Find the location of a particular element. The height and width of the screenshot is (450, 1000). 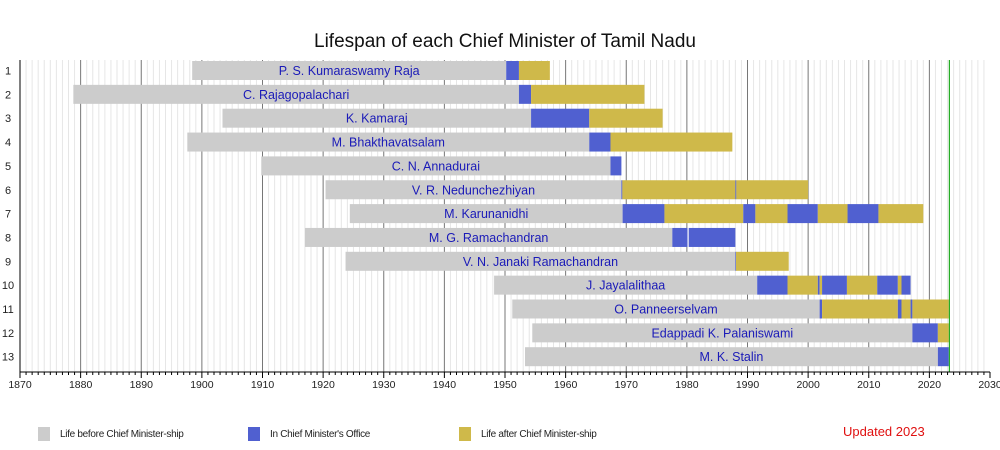

minister-name-label: M. G. Ramachandran is located at coordinates (489, 238).